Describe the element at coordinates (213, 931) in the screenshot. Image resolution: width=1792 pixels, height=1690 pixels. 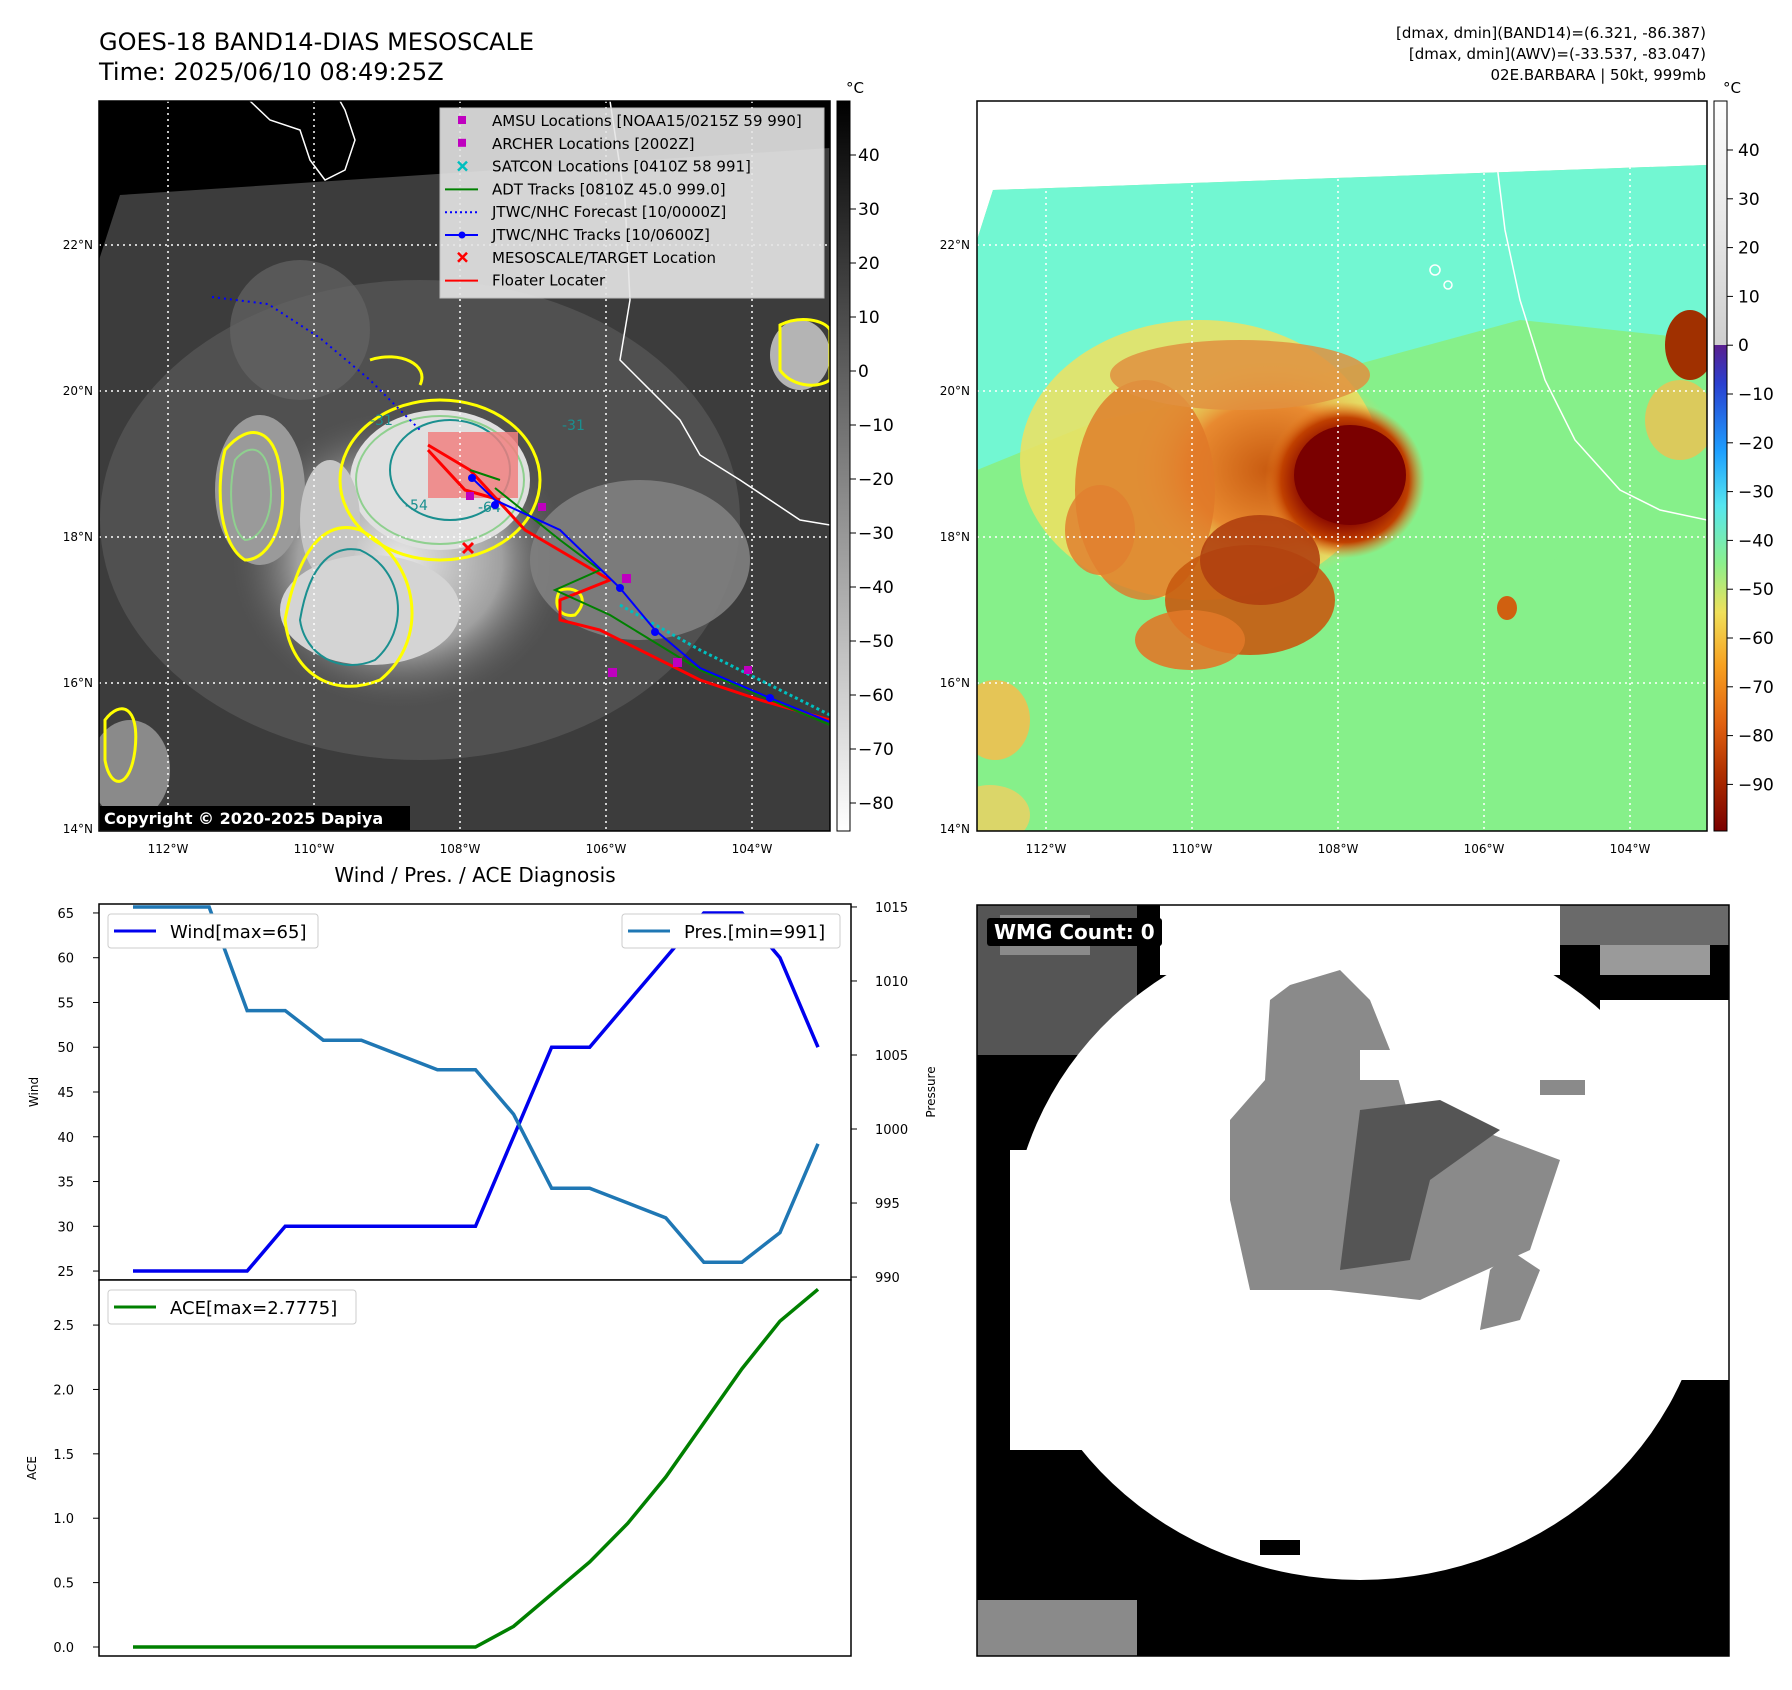
I see `wind-legend: Wind[max=65]` at that location.